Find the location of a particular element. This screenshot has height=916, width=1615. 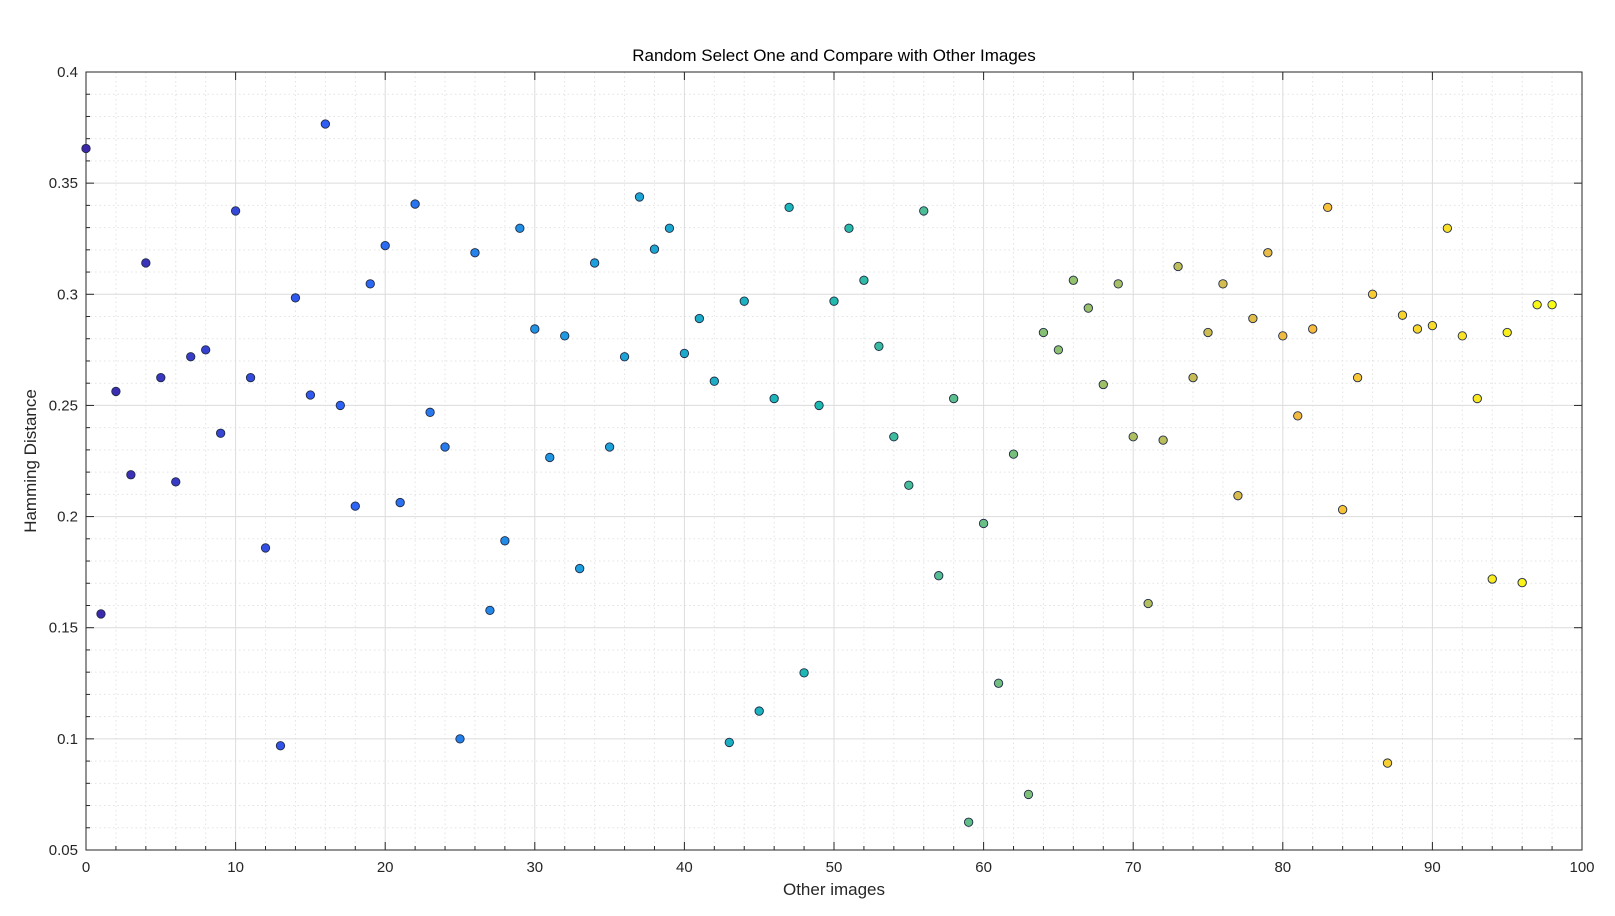

y-axis-label: Hamming Distance is located at coordinates (30, 461).